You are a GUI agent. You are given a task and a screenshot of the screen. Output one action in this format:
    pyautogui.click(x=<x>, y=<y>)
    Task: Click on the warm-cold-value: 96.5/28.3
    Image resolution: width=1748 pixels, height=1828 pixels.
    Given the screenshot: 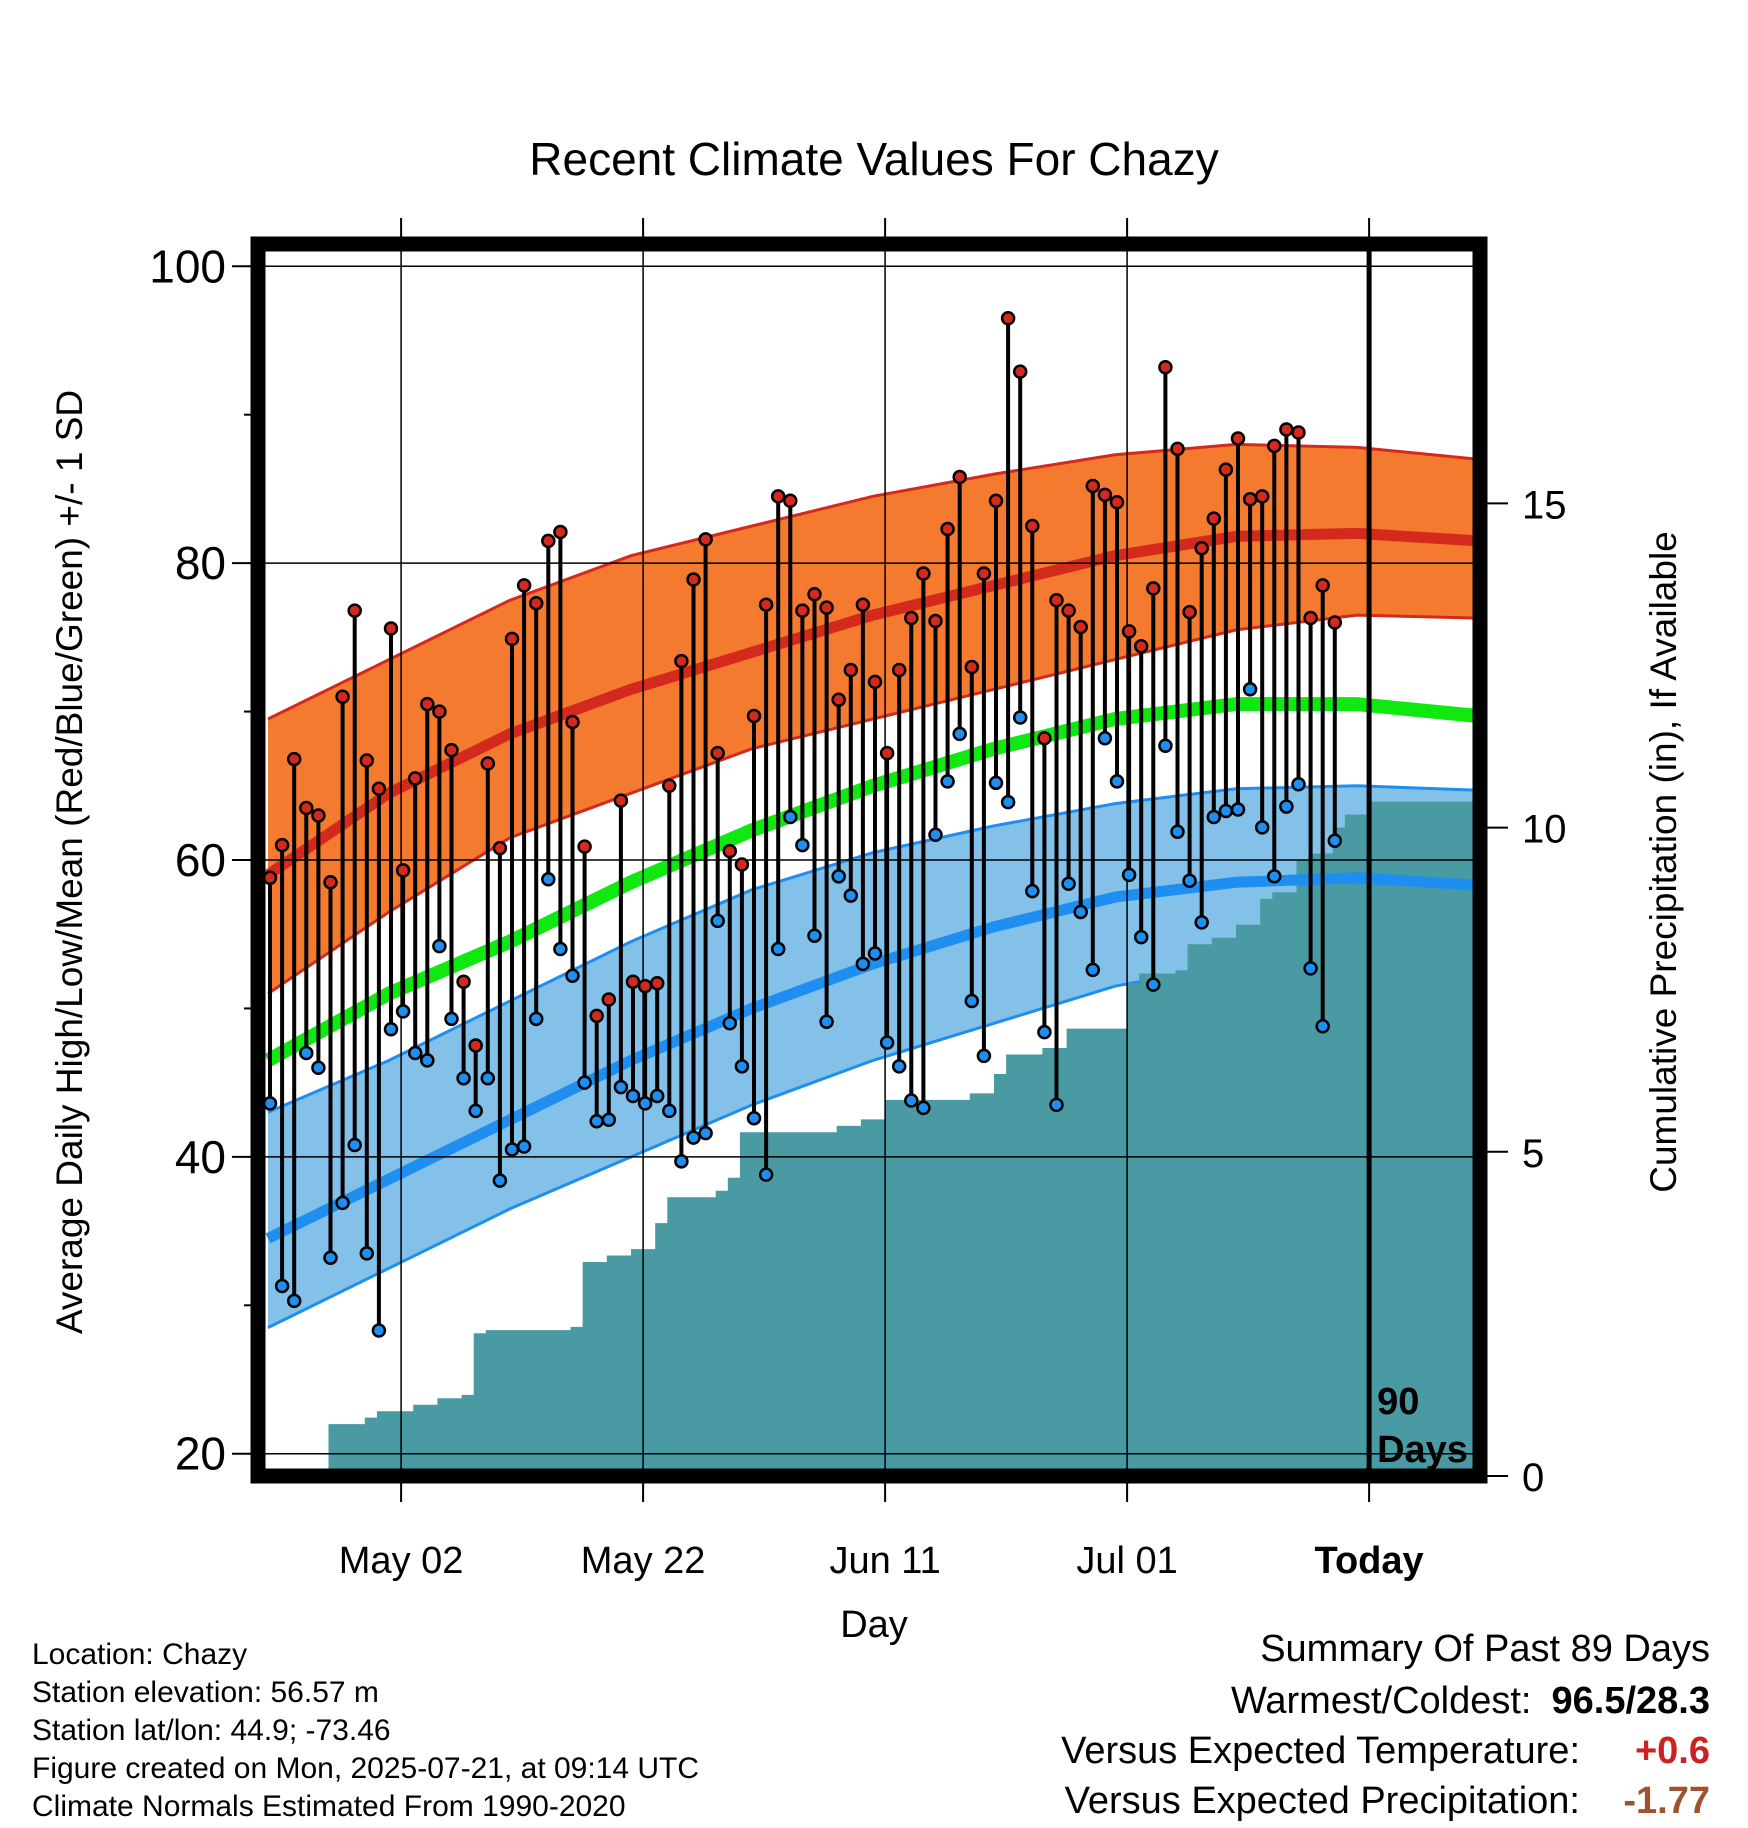 What is the action you would take?
    pyautogui.click(x=1631, y=1701)
    